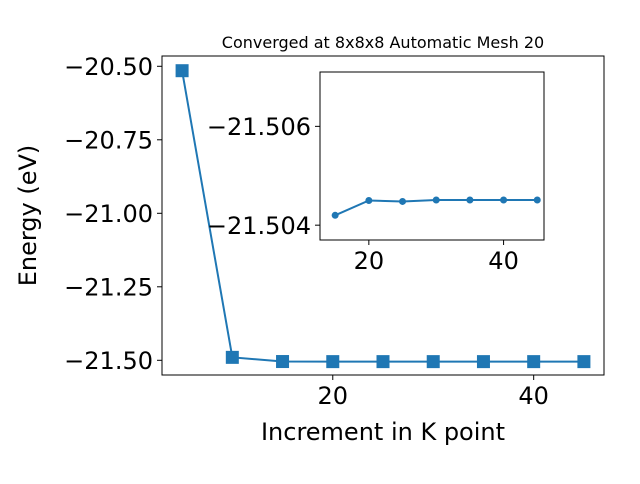 The height and width of the screenshot is (484, 640). What do you see at coordinates (369, 261) in the screenshot?
I see `inset-x-tick-label: 20` at bounding box center [369, 261].